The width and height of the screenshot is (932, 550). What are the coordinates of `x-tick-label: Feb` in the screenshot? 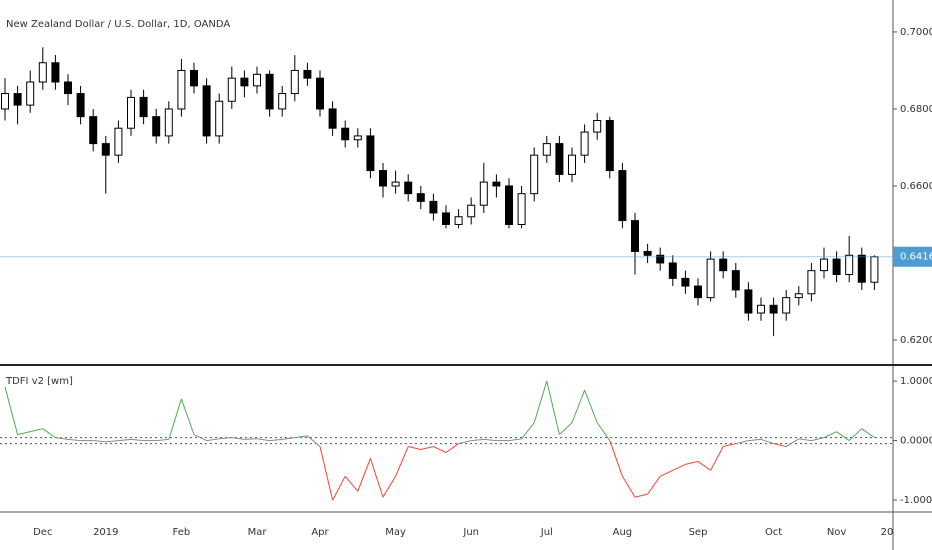 It's located at (182, 532).